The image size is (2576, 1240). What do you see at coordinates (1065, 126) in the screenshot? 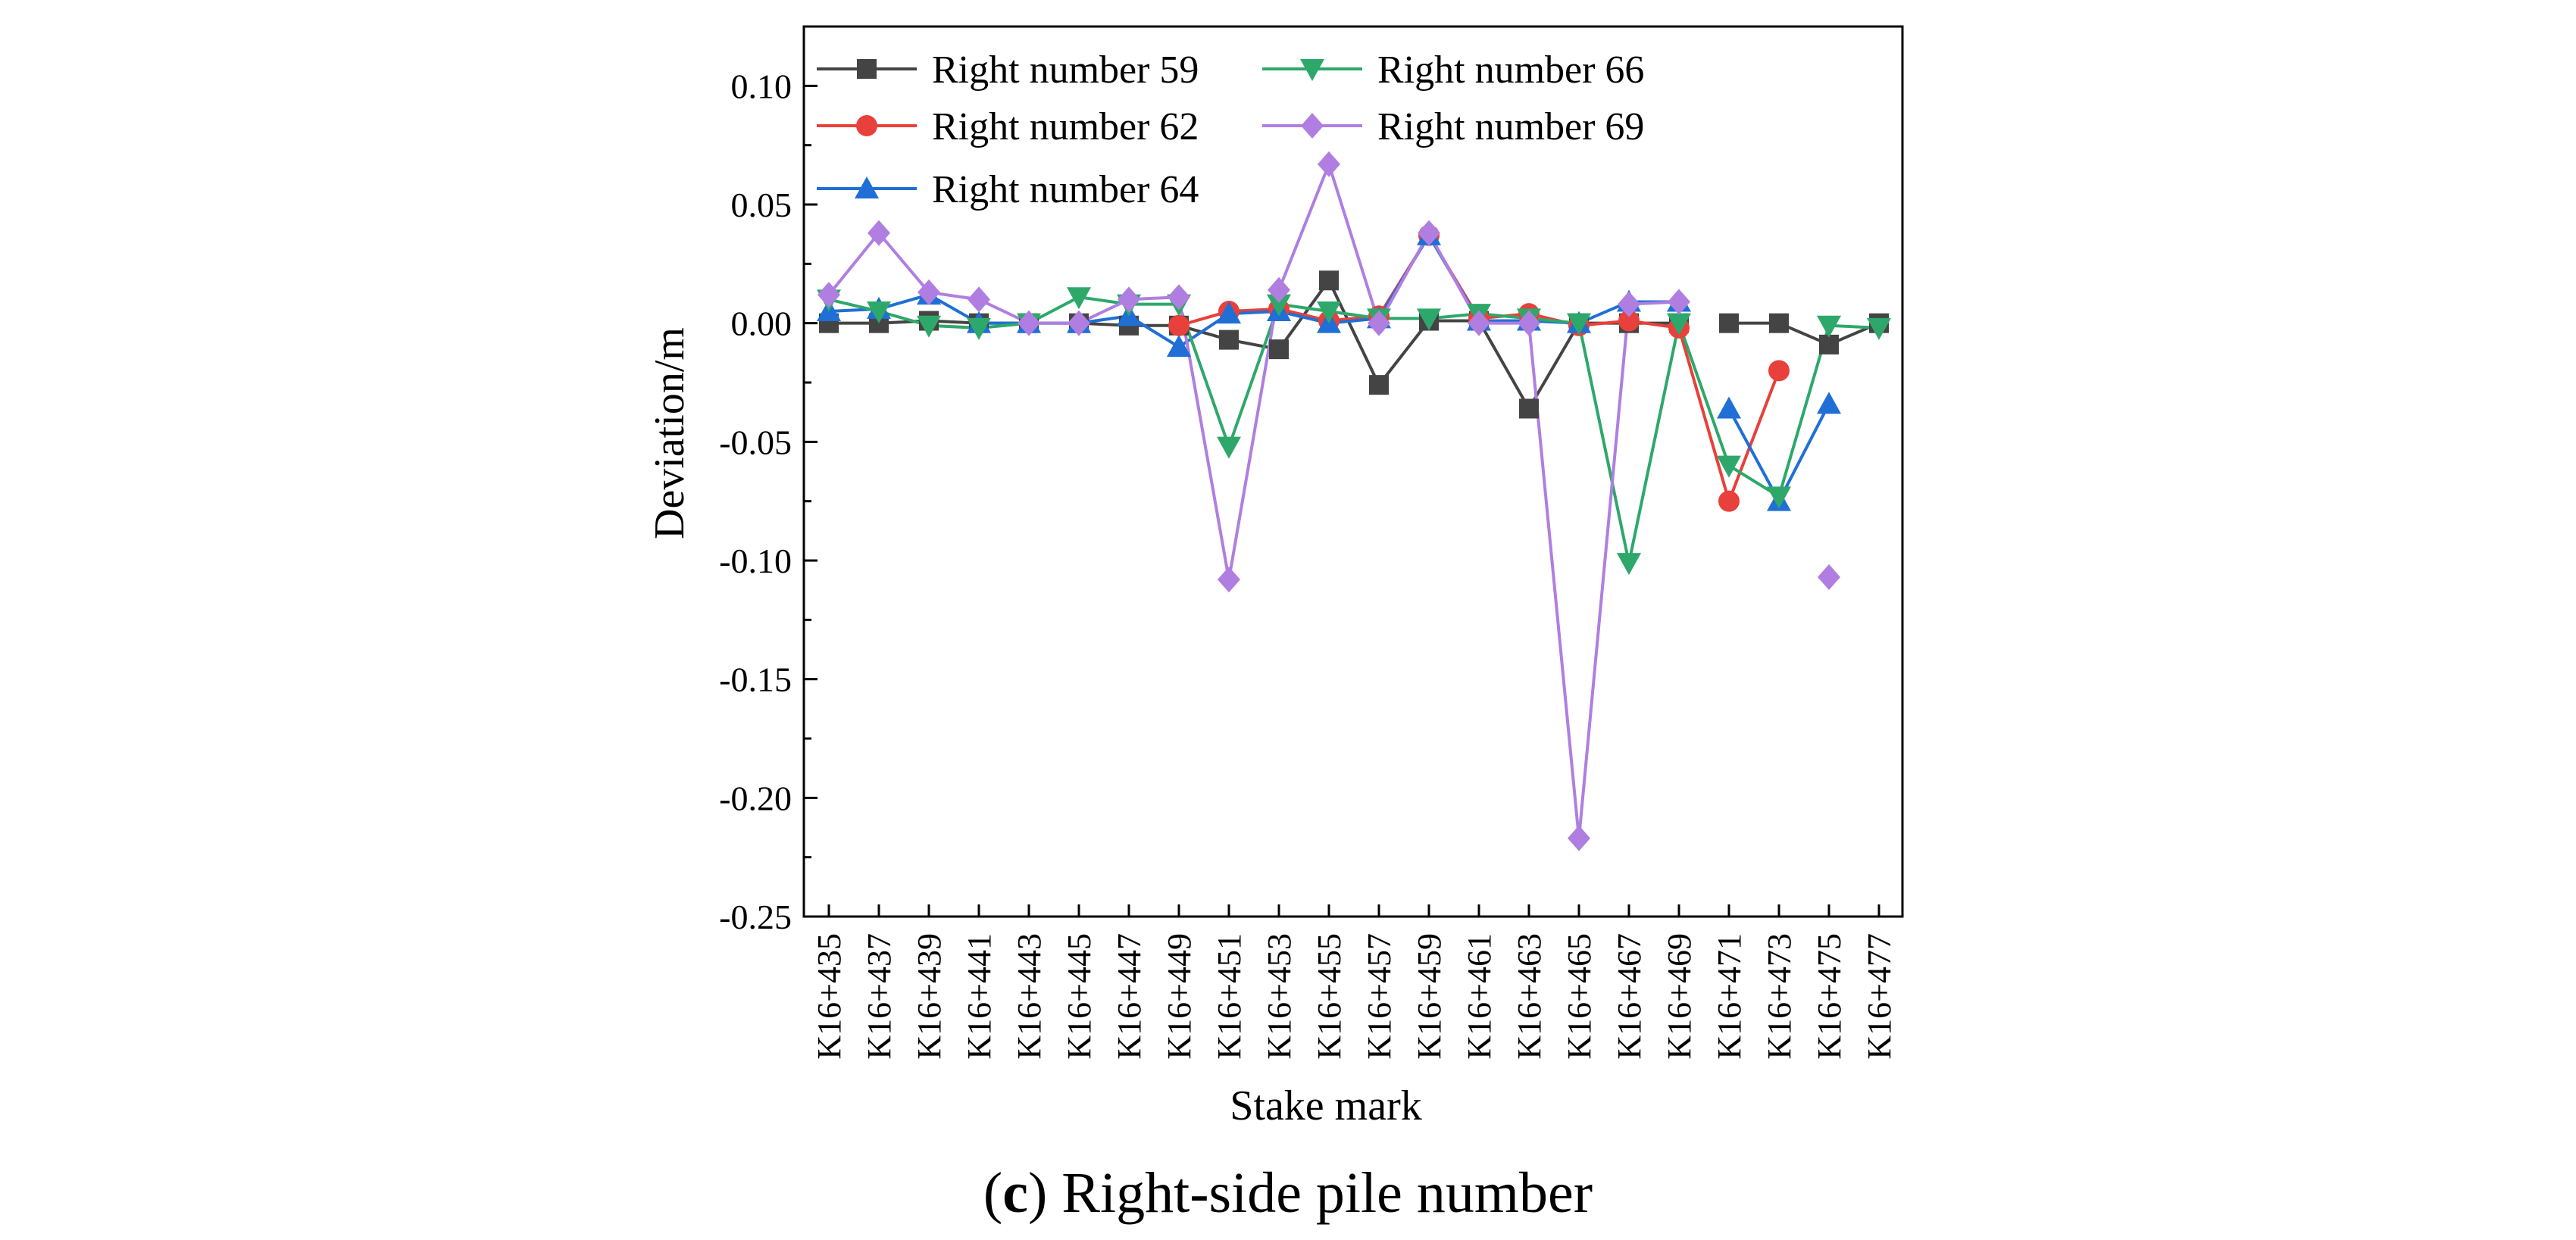
I see `legend-label: Right number 62` at bounding box center [1065, 126].